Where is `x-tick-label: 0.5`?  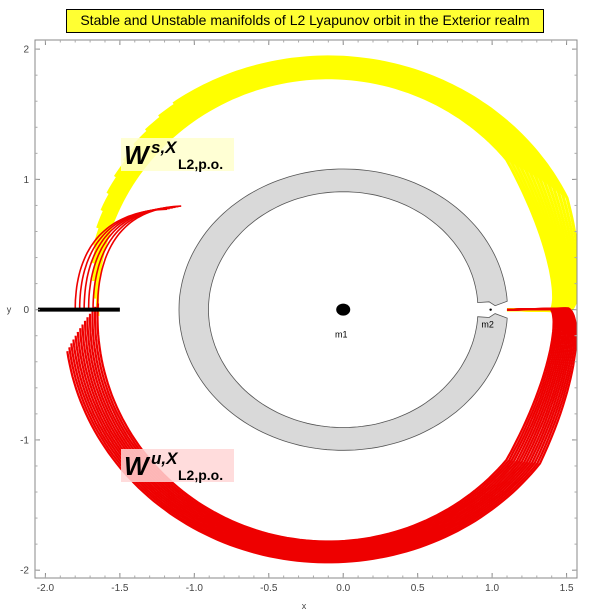 x-tick-label: 0.5 is located at coordinates (418, 588).